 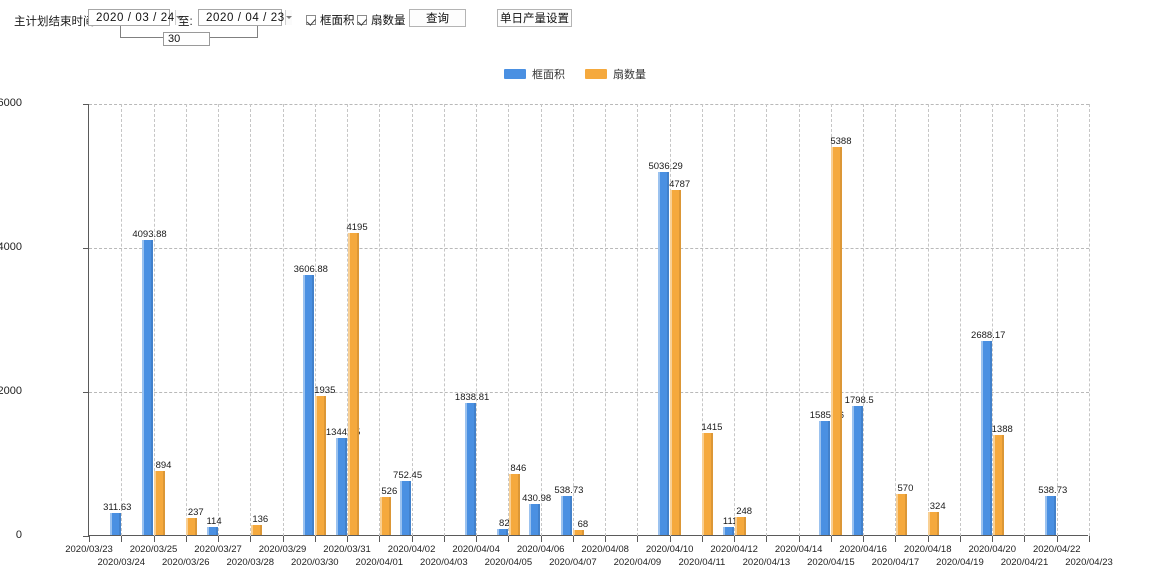 What do you see at coordinates (178, 17) in the screenshot?
I see `start-date-dropdown-icon` at bounding box center [178, 17].